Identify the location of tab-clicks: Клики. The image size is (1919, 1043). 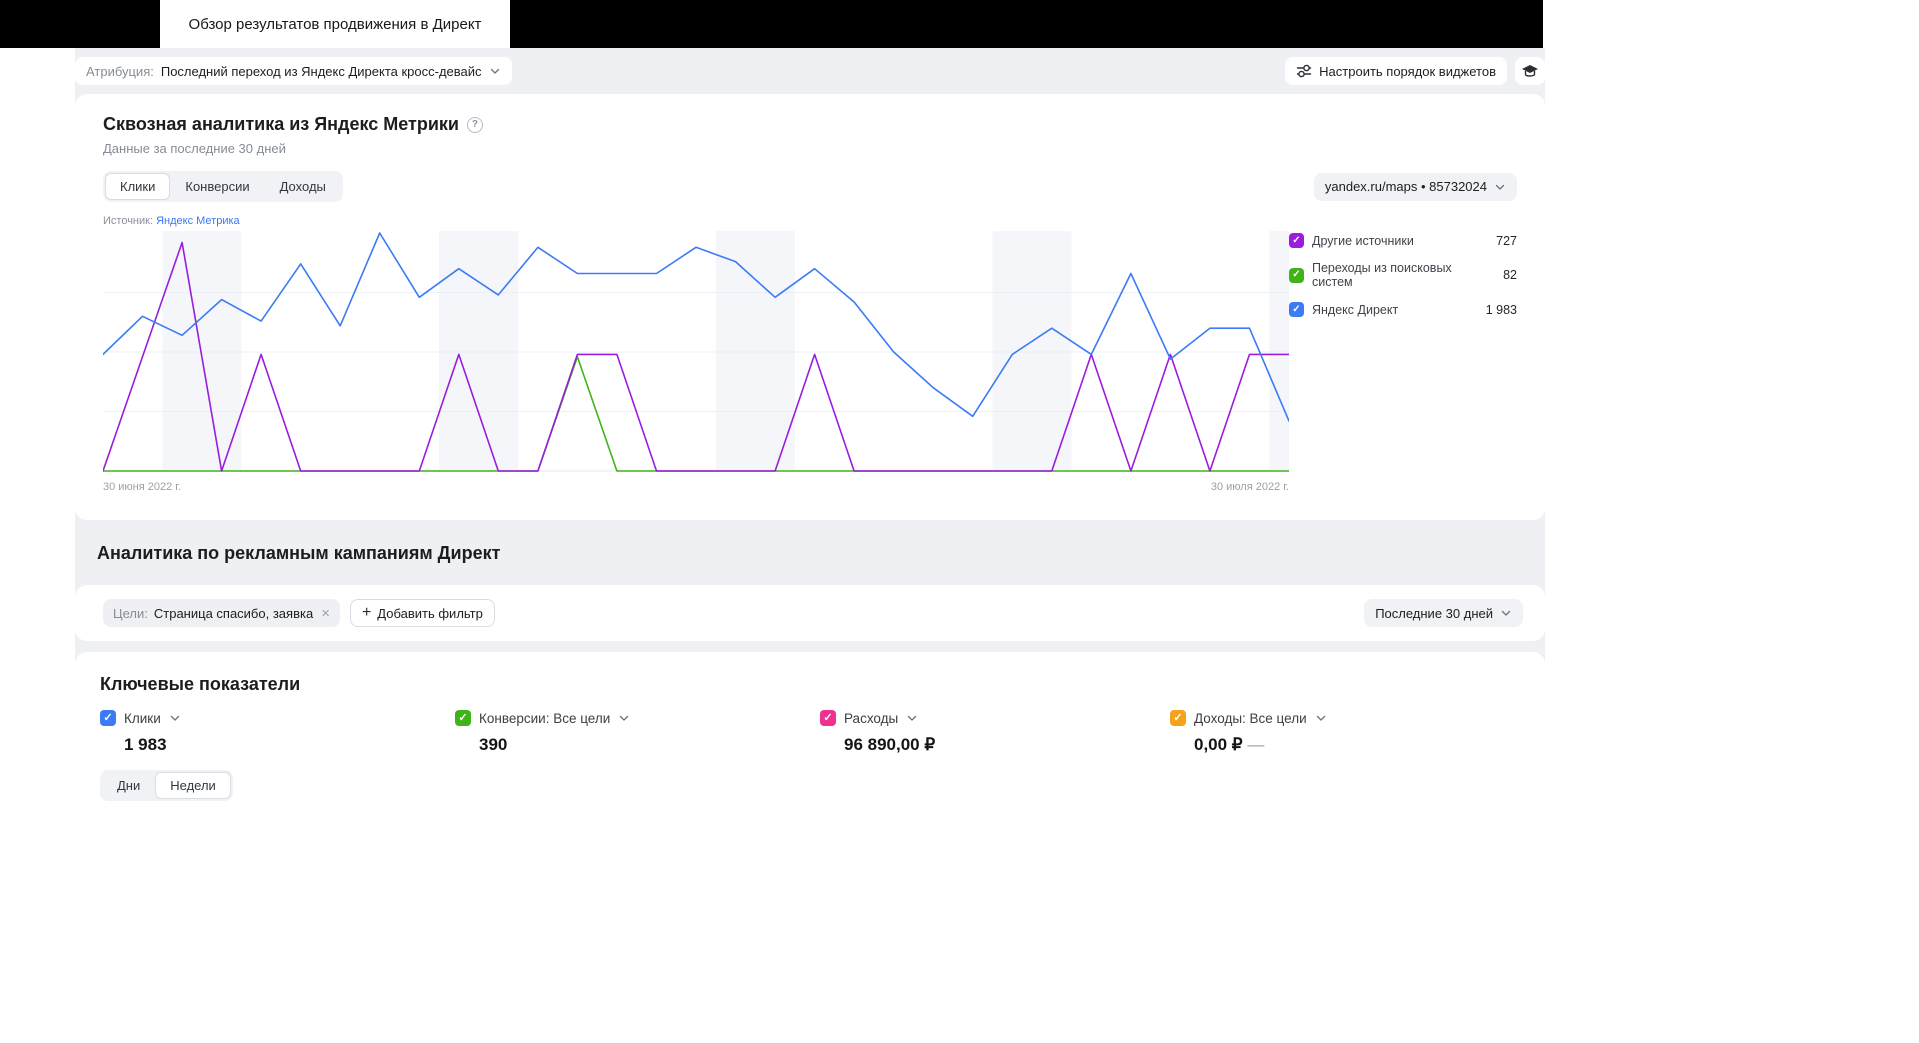
(138, 186).